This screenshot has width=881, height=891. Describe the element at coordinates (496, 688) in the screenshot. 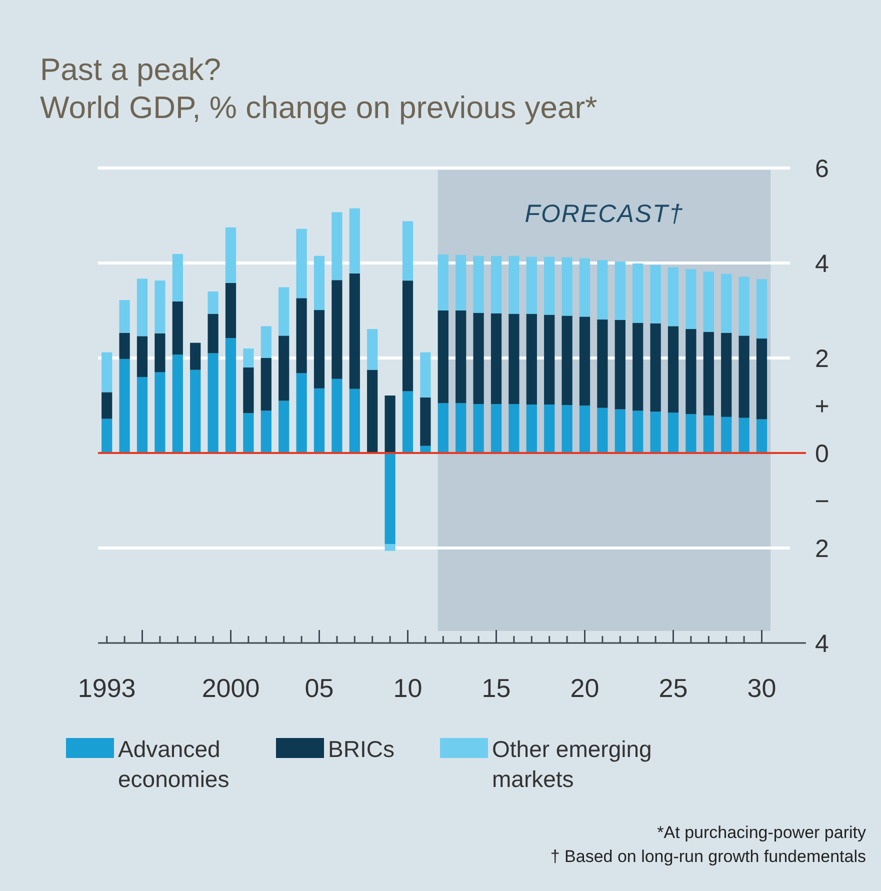

I see `x-tick-label: 15` at that location.